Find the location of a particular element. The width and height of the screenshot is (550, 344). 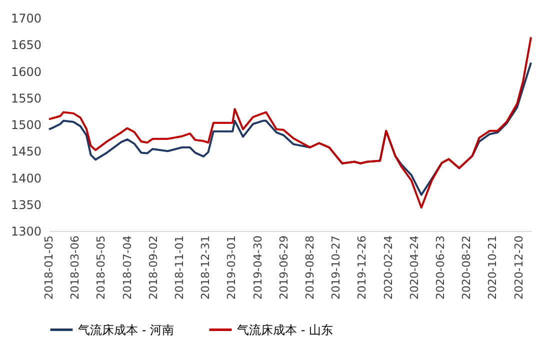

x-tick-label: 2019-12-26 is located at coordinates (362, 268).